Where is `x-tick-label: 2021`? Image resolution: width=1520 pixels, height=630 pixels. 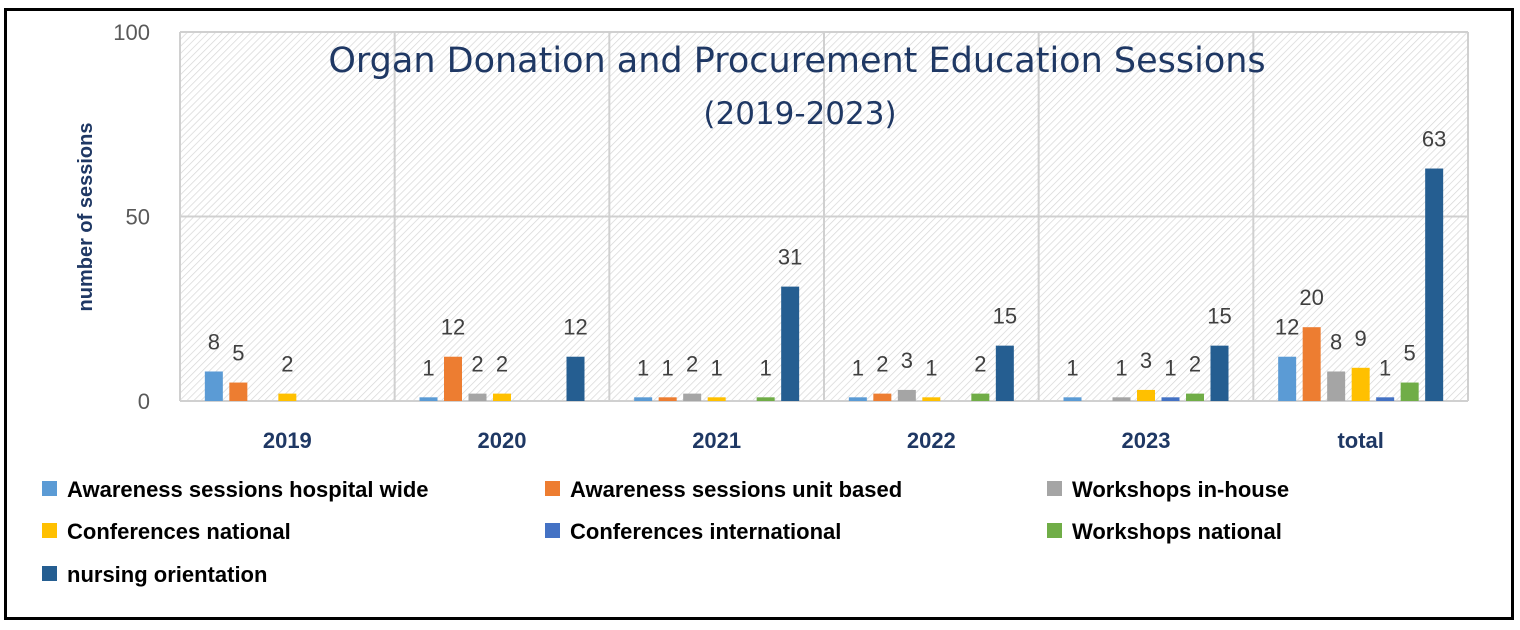 x-tick-label: 2021 is located at coordinates (716, 440).